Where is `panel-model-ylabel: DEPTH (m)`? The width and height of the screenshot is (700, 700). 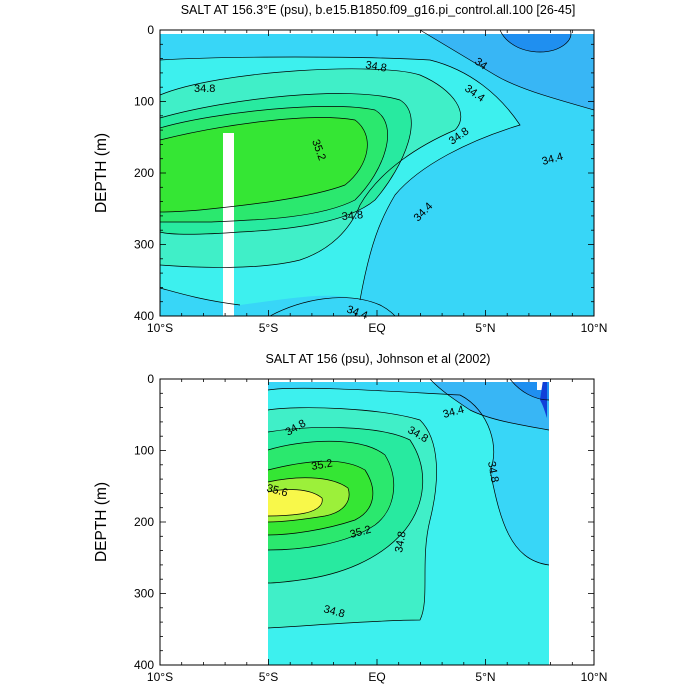 panel-model-ylabel: DEPTH (m) is located at coordinates (101, 173).